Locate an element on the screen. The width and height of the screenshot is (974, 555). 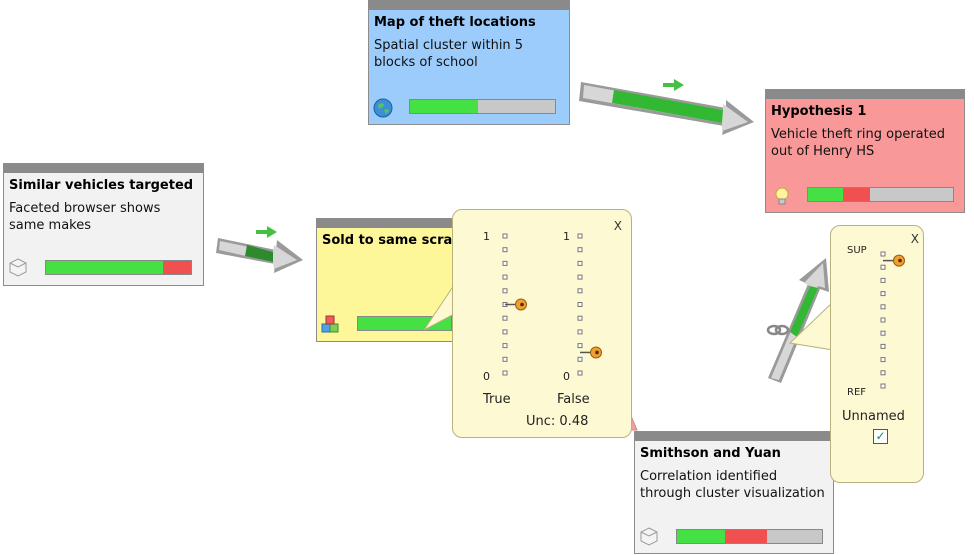
node-title: Hypothesis 1 is located at coordinates (819, 111).